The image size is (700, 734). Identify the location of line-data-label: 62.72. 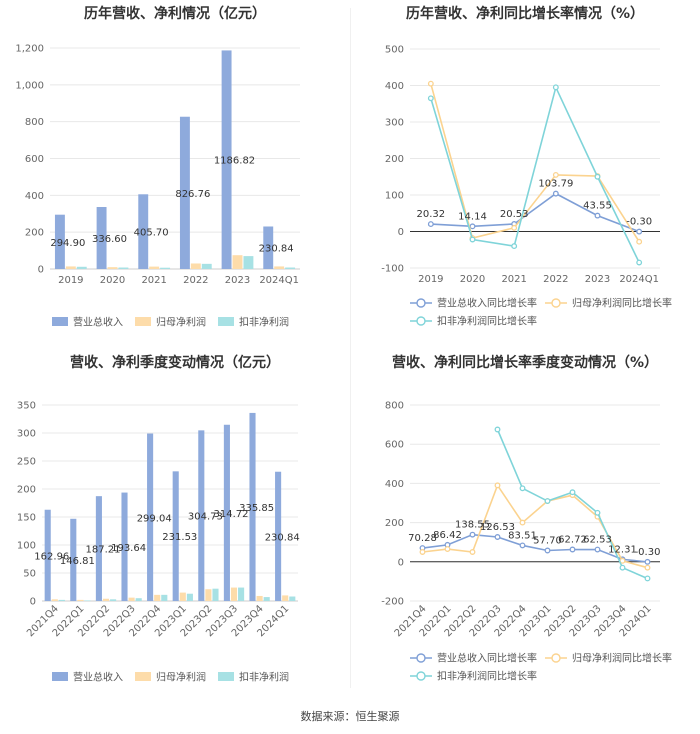
(572, 540).